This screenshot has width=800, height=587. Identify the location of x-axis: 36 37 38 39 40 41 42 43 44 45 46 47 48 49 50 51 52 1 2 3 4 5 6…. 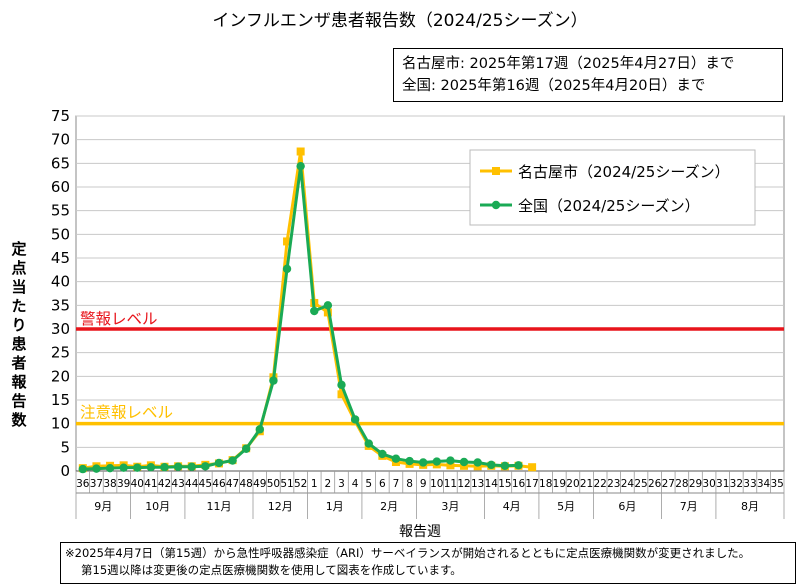
(430, 494).